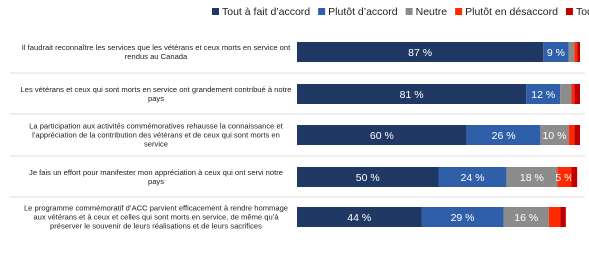 Image resolution: width=589 pixels, height=254 pixels. What do you see at coordinates (432, 12) in the screenshot?
I see `legend-label: Neutre` at bounding box center [432, 12].